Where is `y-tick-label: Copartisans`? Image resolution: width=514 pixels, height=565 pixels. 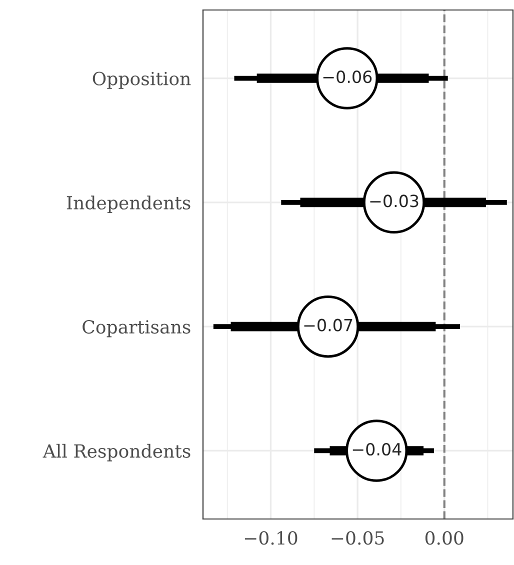 y-tick-label: Copartisans is located at coordinates (136, 329).